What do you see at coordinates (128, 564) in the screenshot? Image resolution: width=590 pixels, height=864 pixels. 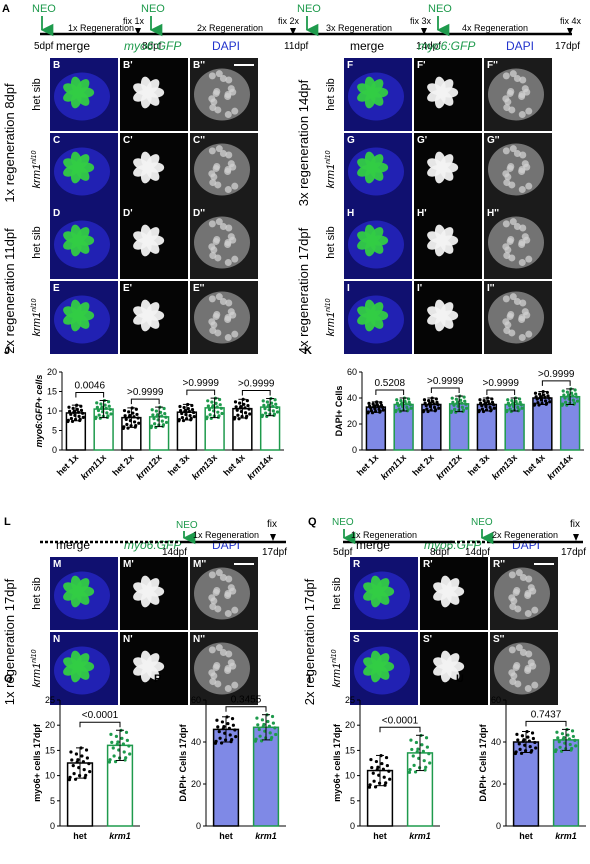 I see `panel-letter: M'` at bounding box center [128, 564].